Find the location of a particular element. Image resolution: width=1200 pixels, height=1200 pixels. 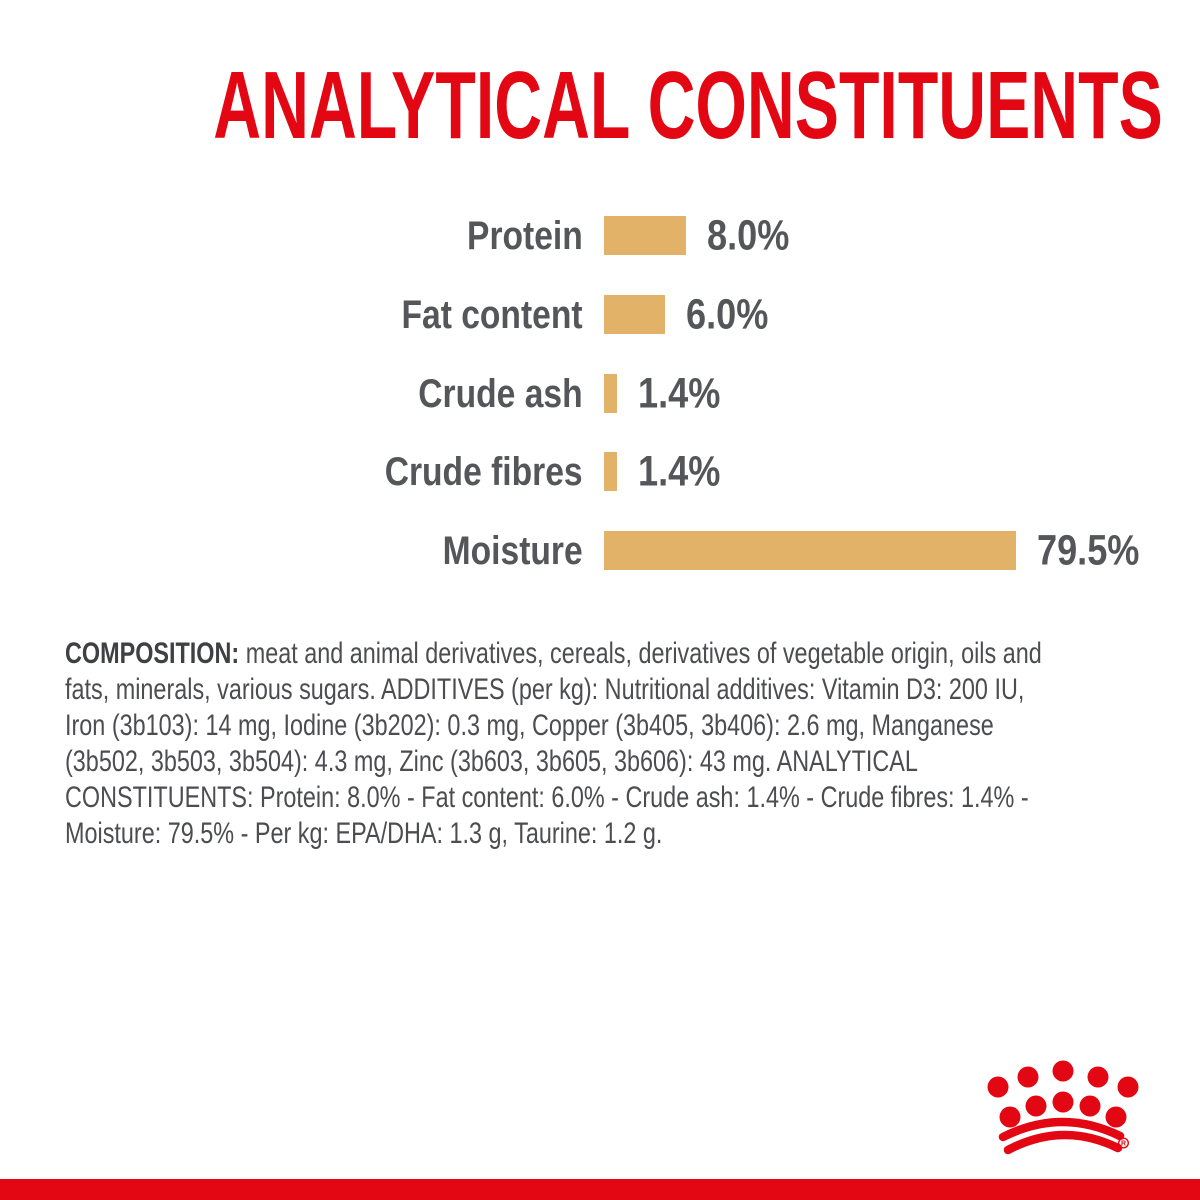

bar-label: Protein is located at coordinates (525, 235).